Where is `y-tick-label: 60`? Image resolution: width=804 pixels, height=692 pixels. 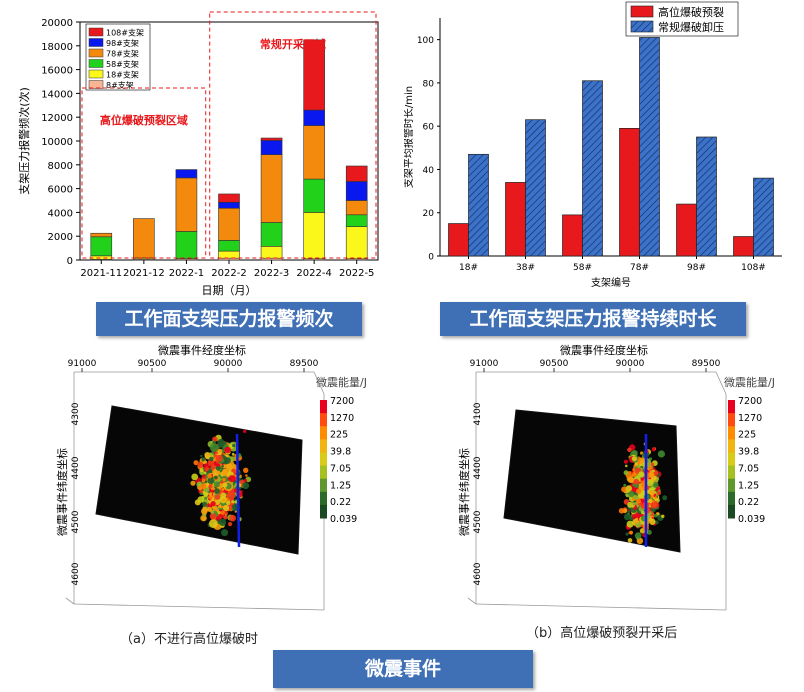
y-tick-label: 60 is located at coordinates (429, 128).